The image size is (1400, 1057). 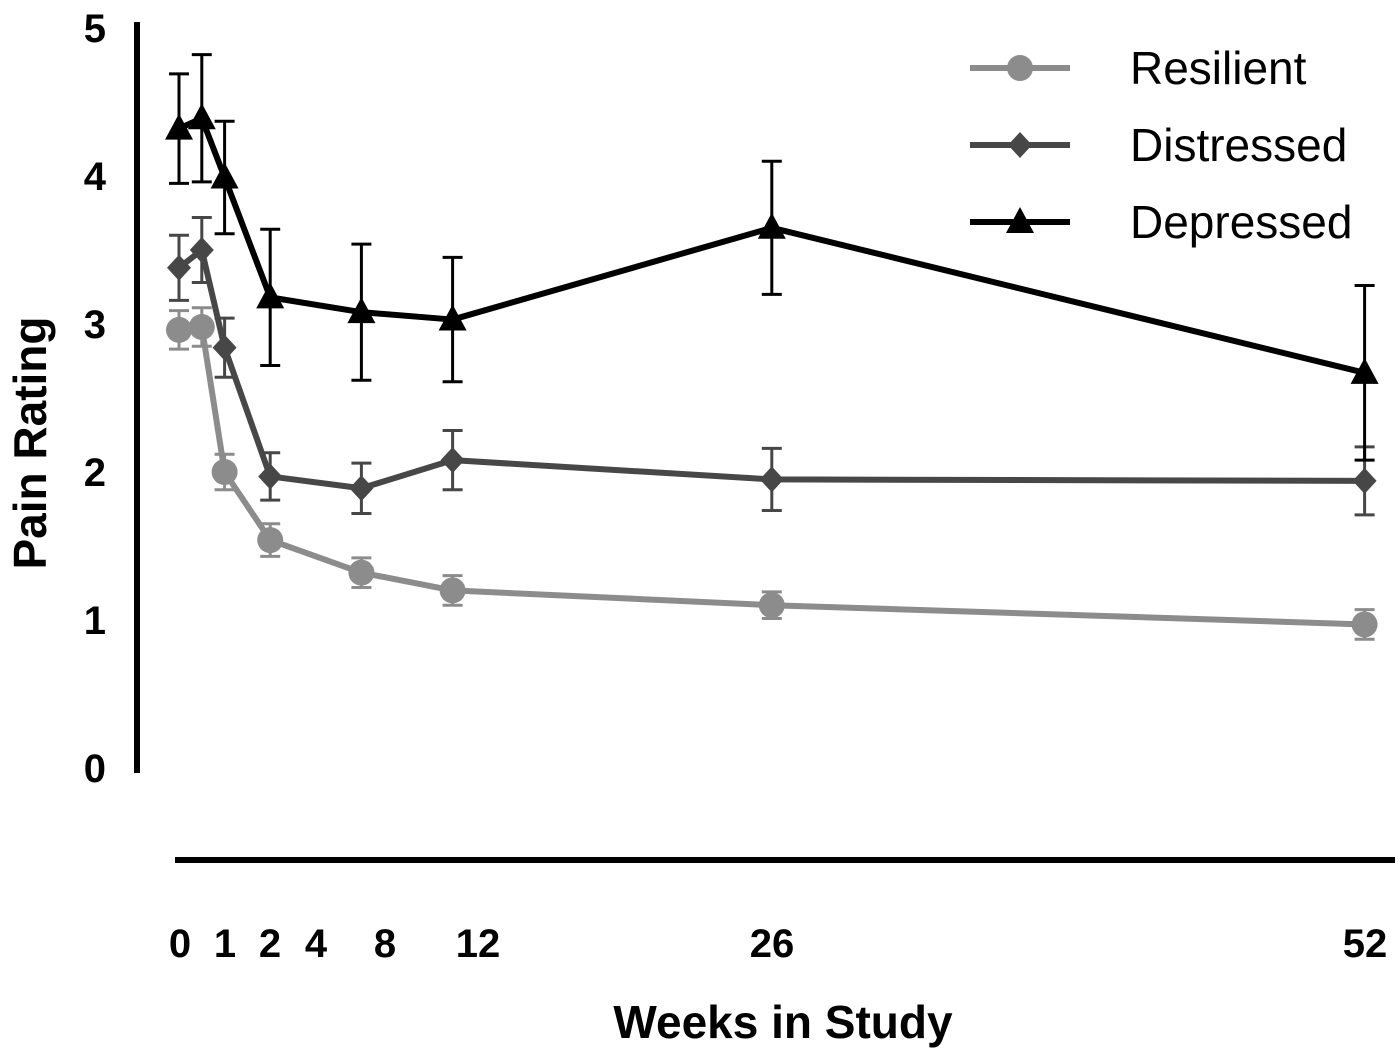 I want to click on x-tick-label: 8, so click(x=385, y=944).